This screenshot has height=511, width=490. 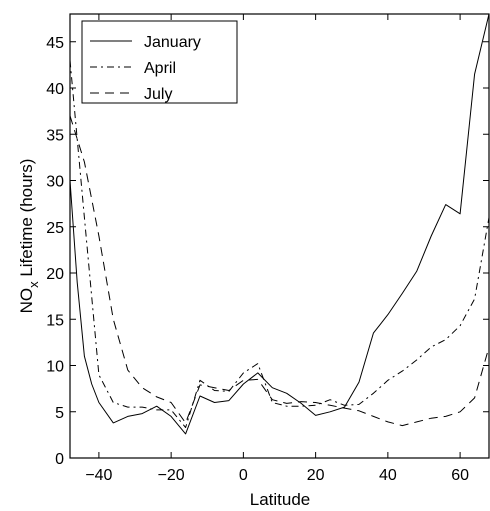 I want to click on y-axis-title: NOx Lifetime (hours), so click(x=29, y=236).